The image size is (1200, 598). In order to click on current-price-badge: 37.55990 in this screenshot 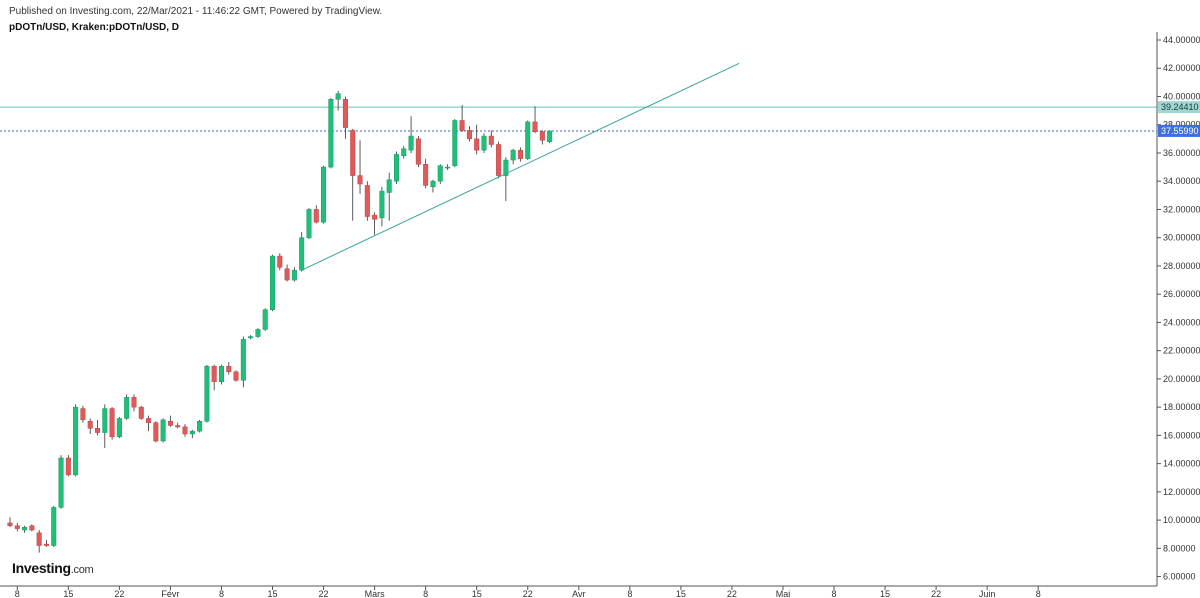, I will do `click(1179, 130)`.